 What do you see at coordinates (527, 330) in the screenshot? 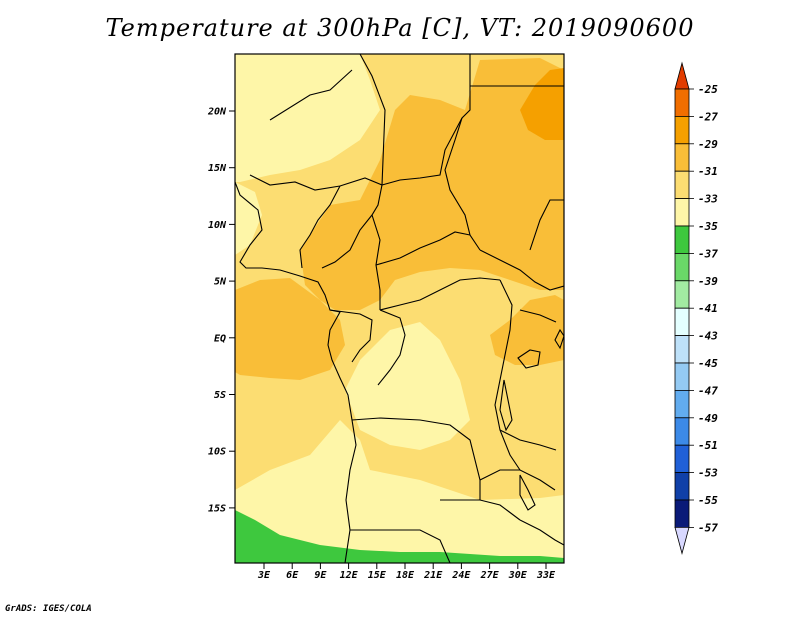
I see `temp-region-east-orange` at bounding box center [527, 330].